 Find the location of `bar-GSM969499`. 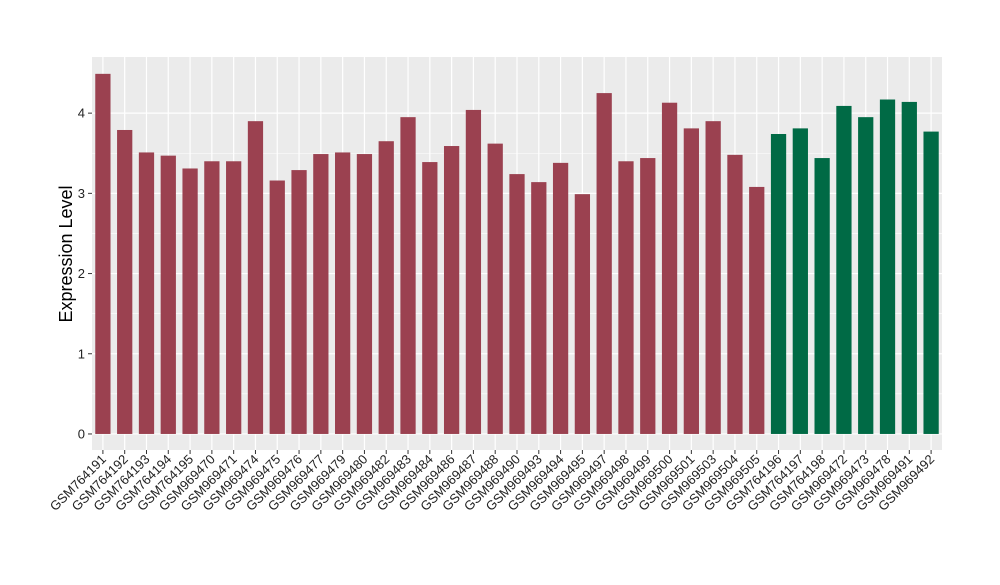

bar-GSM969499 is located at coordinates (648, 296).